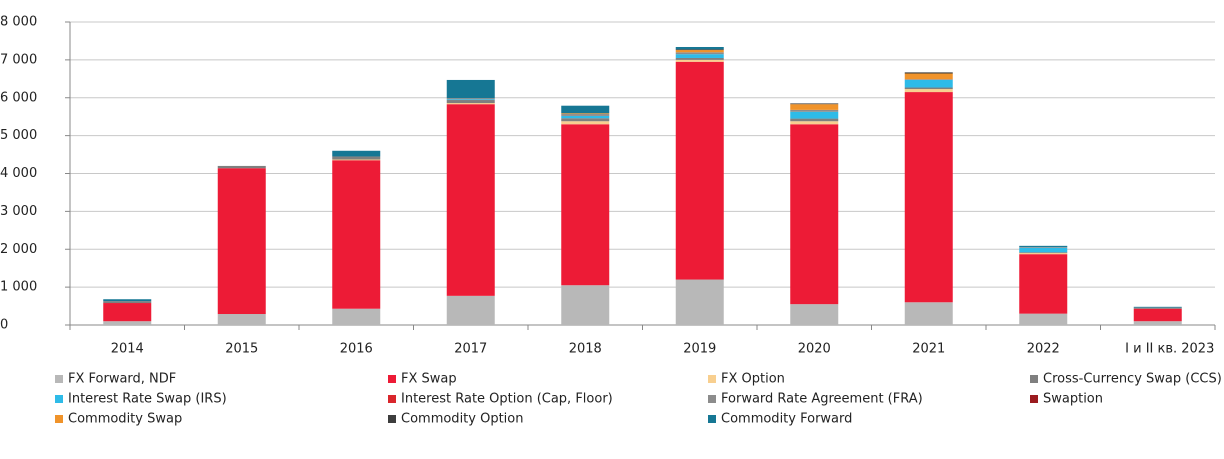  What do you see at coordinates (18, 59) in the screenshot?
I see `y-tick-label: 7 000` at bounding box center [18, 59].